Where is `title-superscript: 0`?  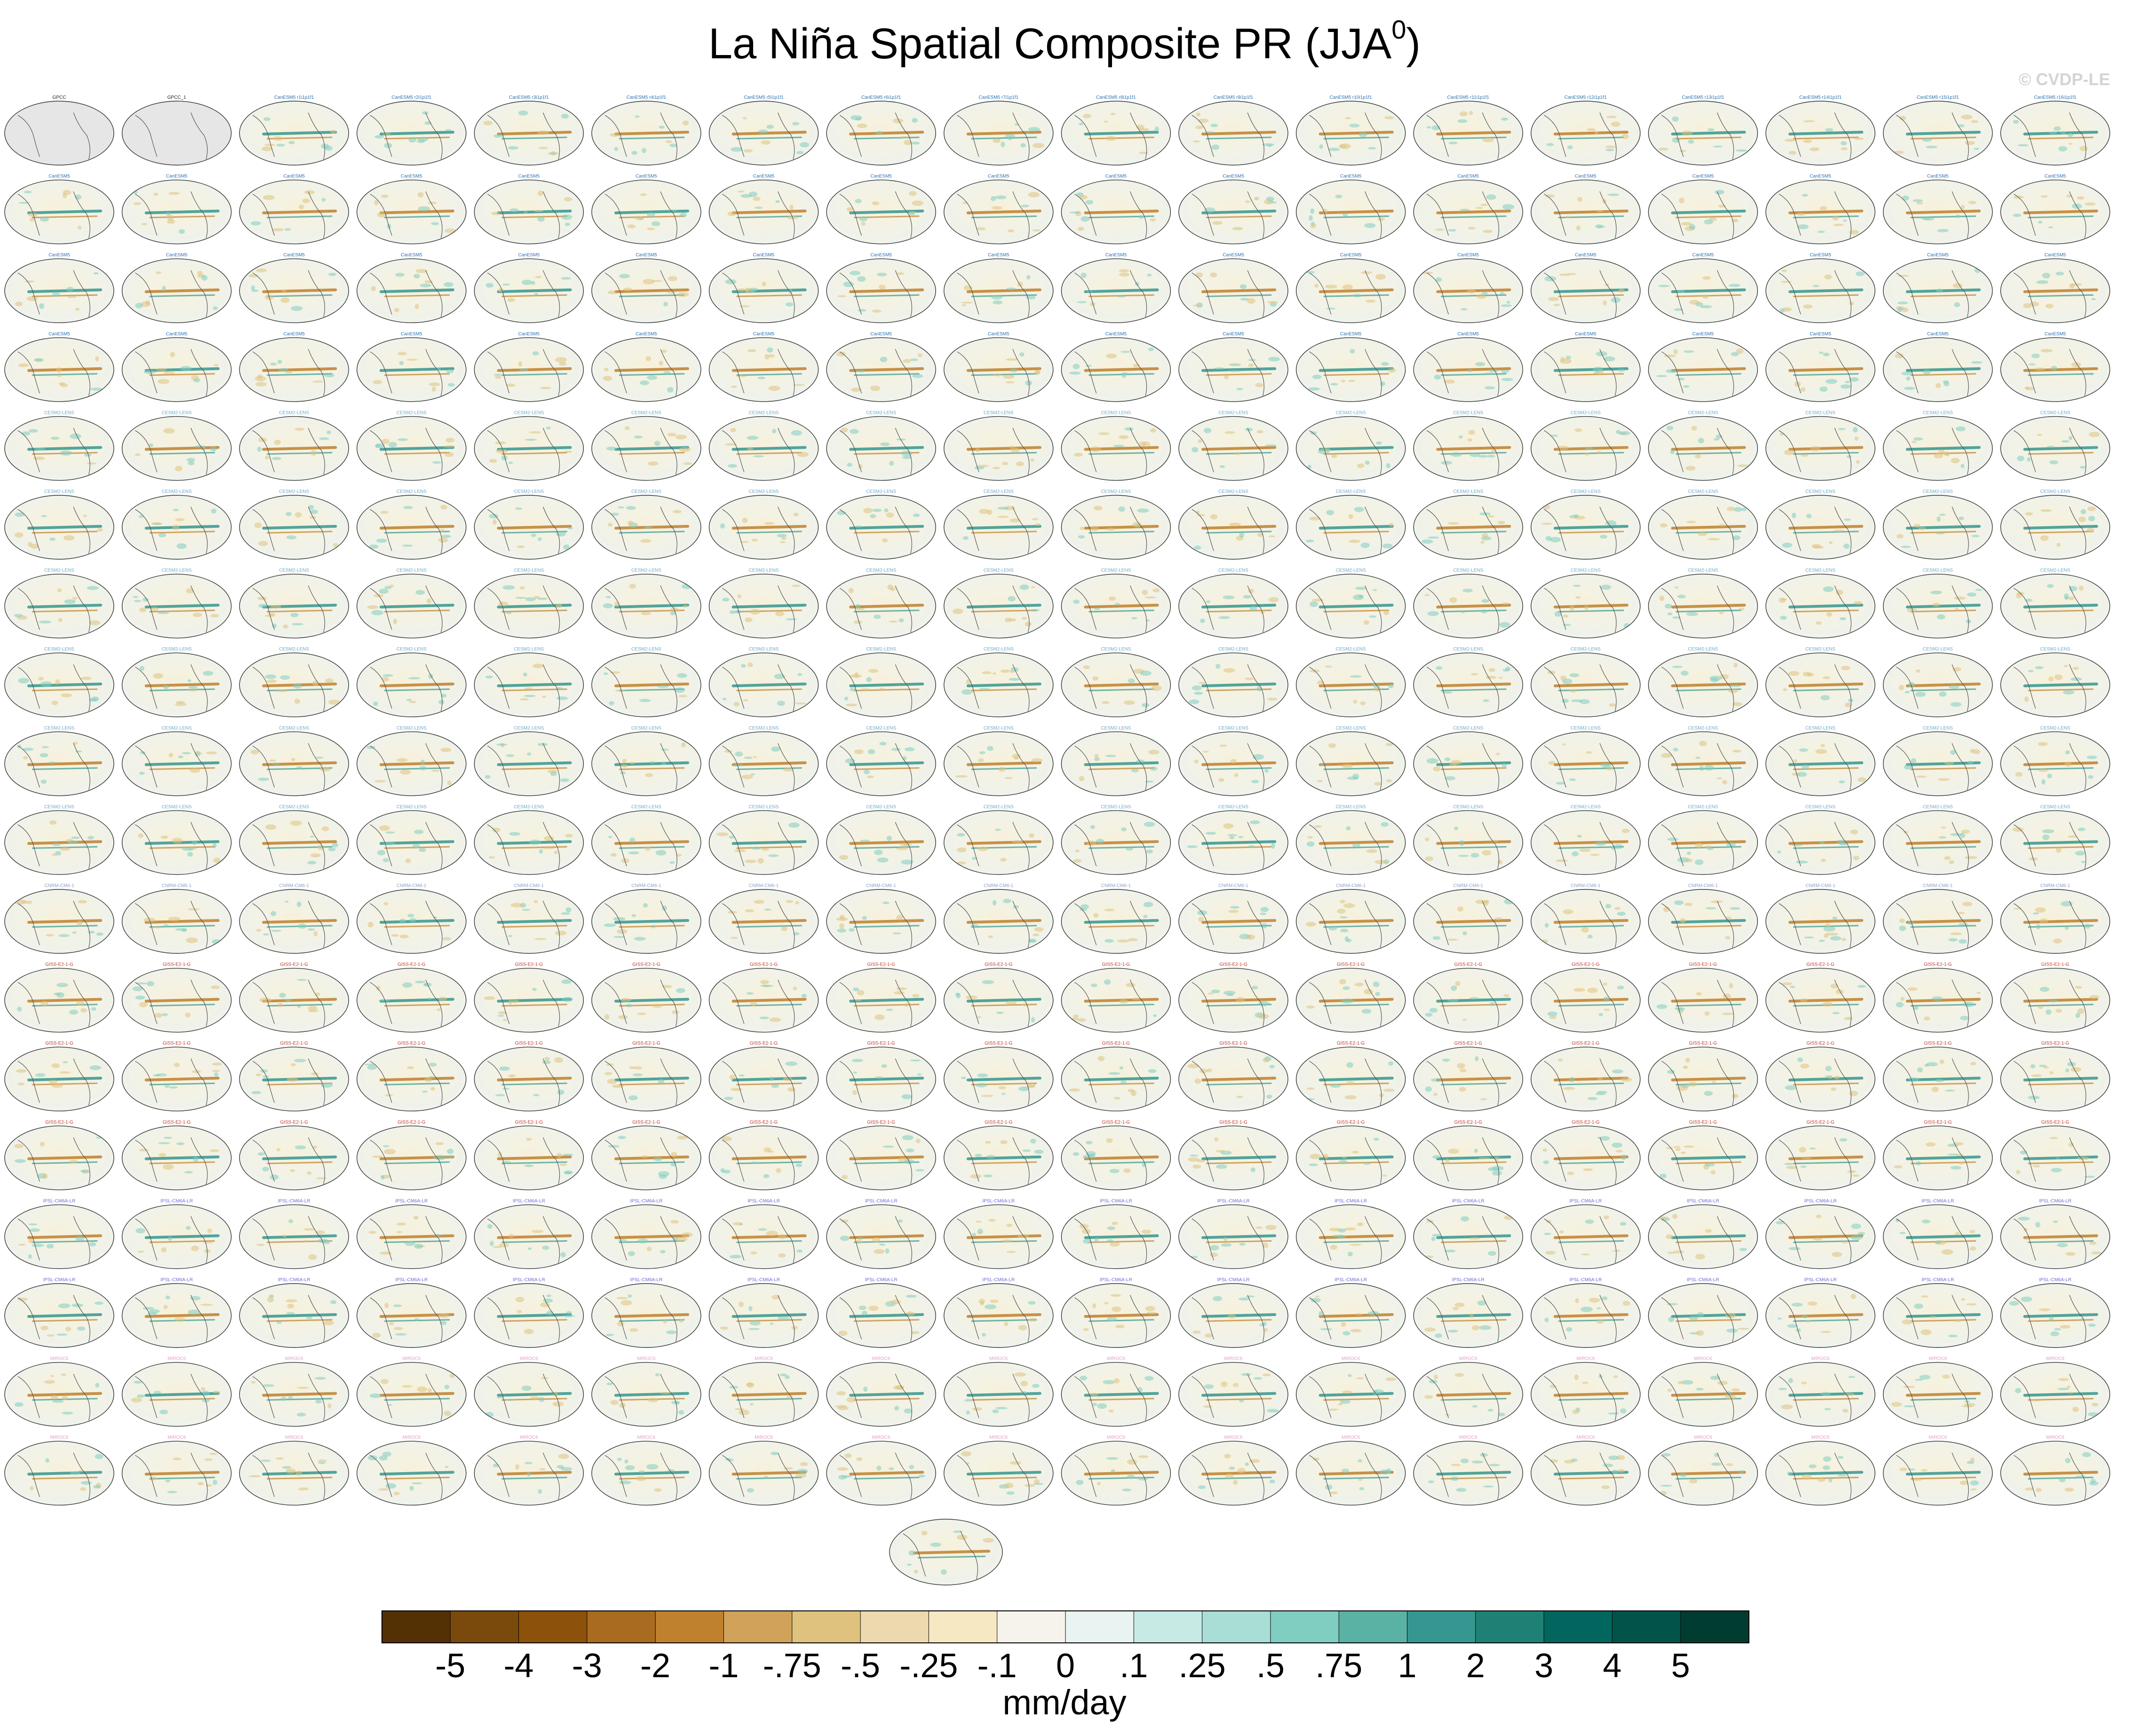
title-superscript: 0 is located at coordinates (1398, 29).